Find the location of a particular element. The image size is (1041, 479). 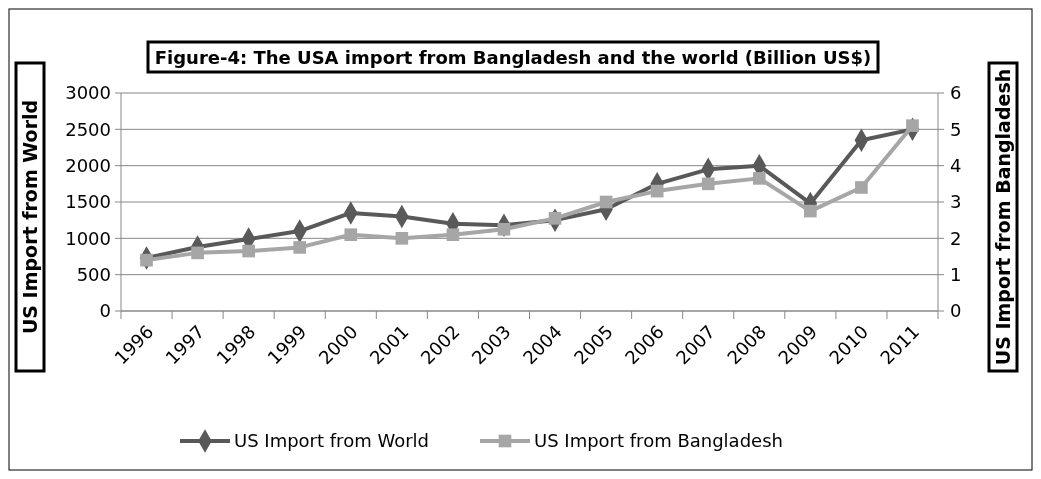

y-tick-label: 2000 is located at coordinates (88, 165).